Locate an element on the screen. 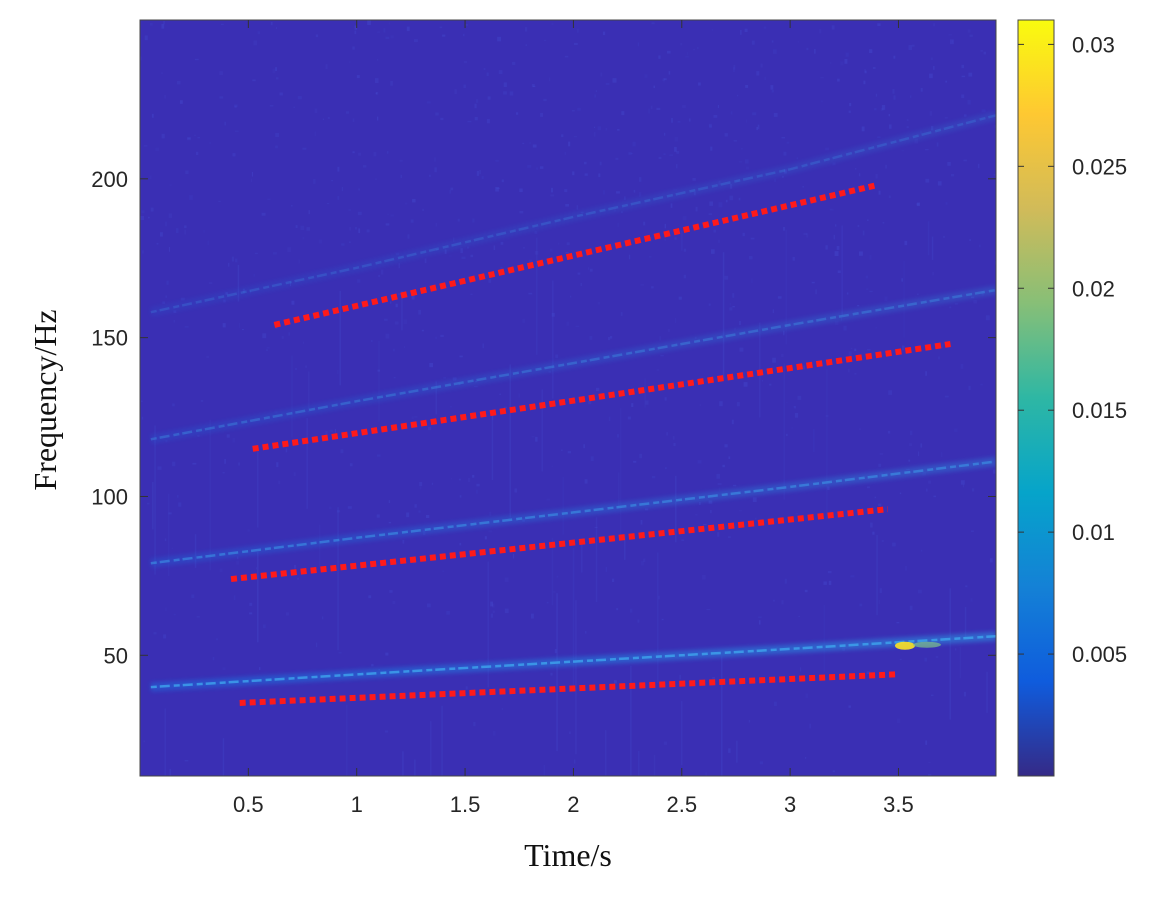 This screenshot has width=1161, height=903. colorbar-tick-label: 0.005 is located at coordinates (1099, 654).